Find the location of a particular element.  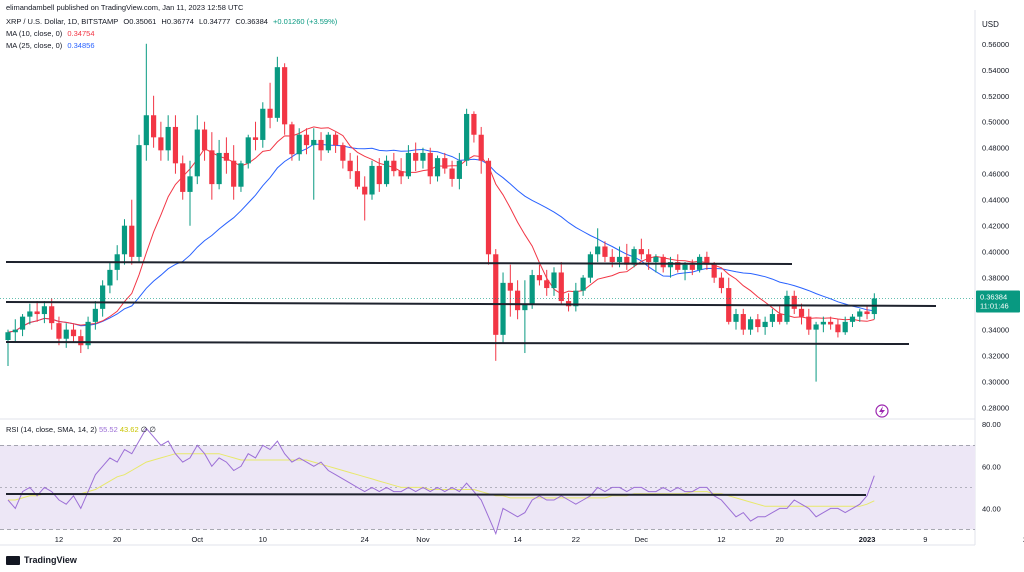

lightning-icon is located at coordinates (882, 411).